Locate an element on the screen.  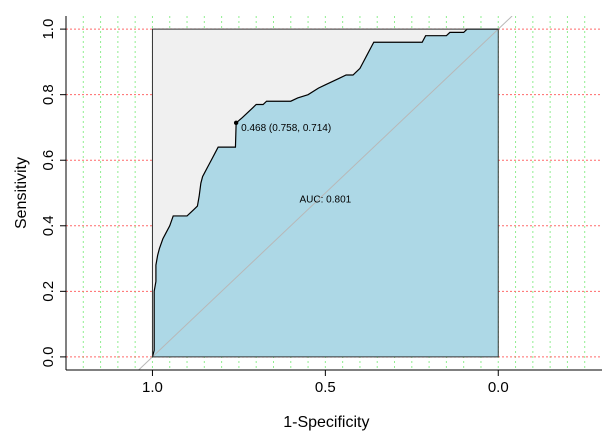
x-tick-label: 0.5 is located at coordinates (325, 387).